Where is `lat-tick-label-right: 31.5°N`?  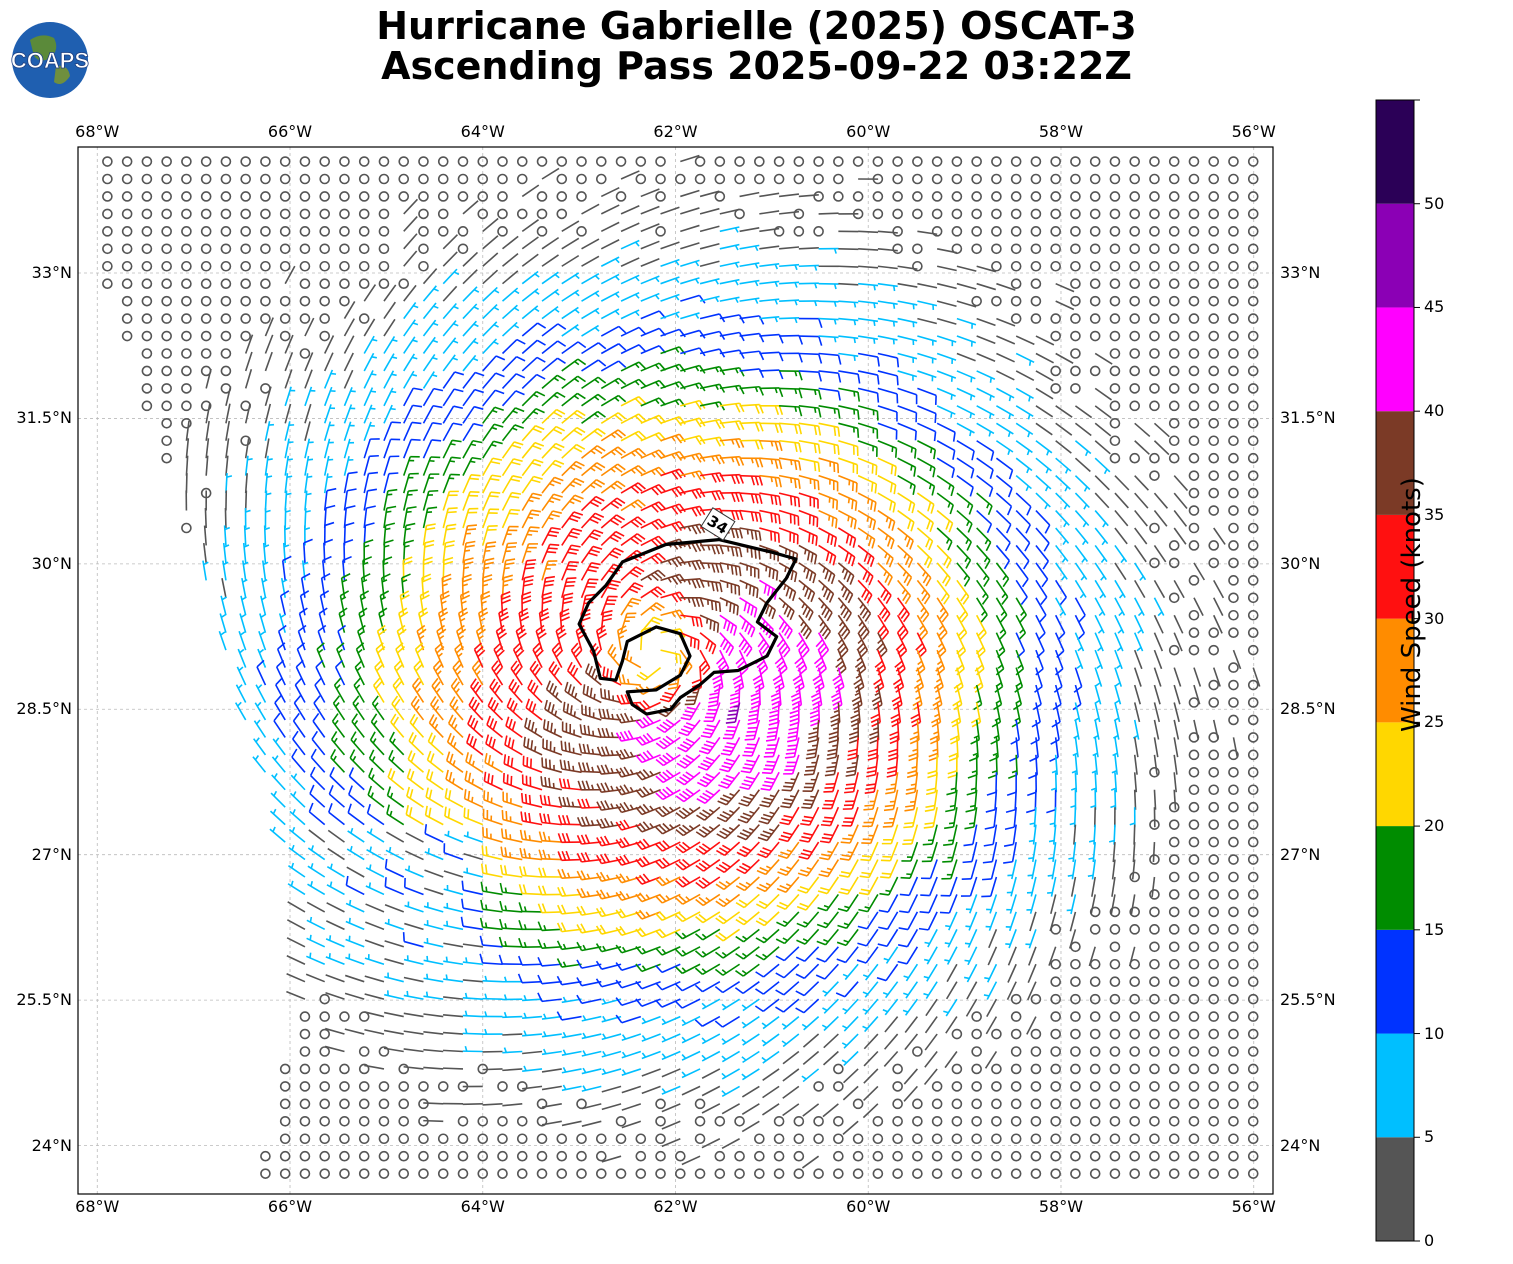 lat-tick-label-right: 31.5°N is located at coordinates (1308, 418).